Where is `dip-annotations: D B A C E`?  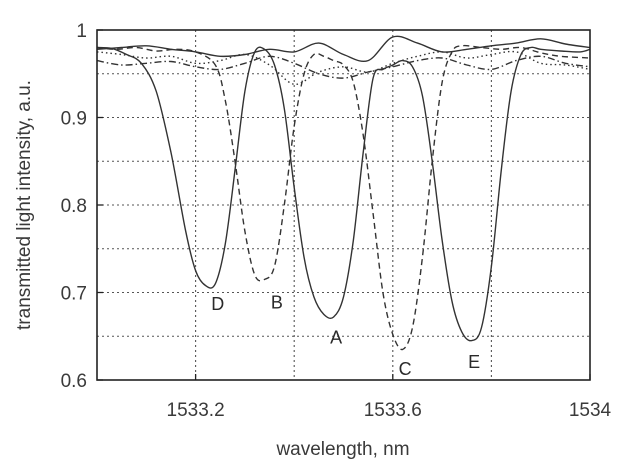
dip-annotations: D B A C E is located at coordinates (345, 335).